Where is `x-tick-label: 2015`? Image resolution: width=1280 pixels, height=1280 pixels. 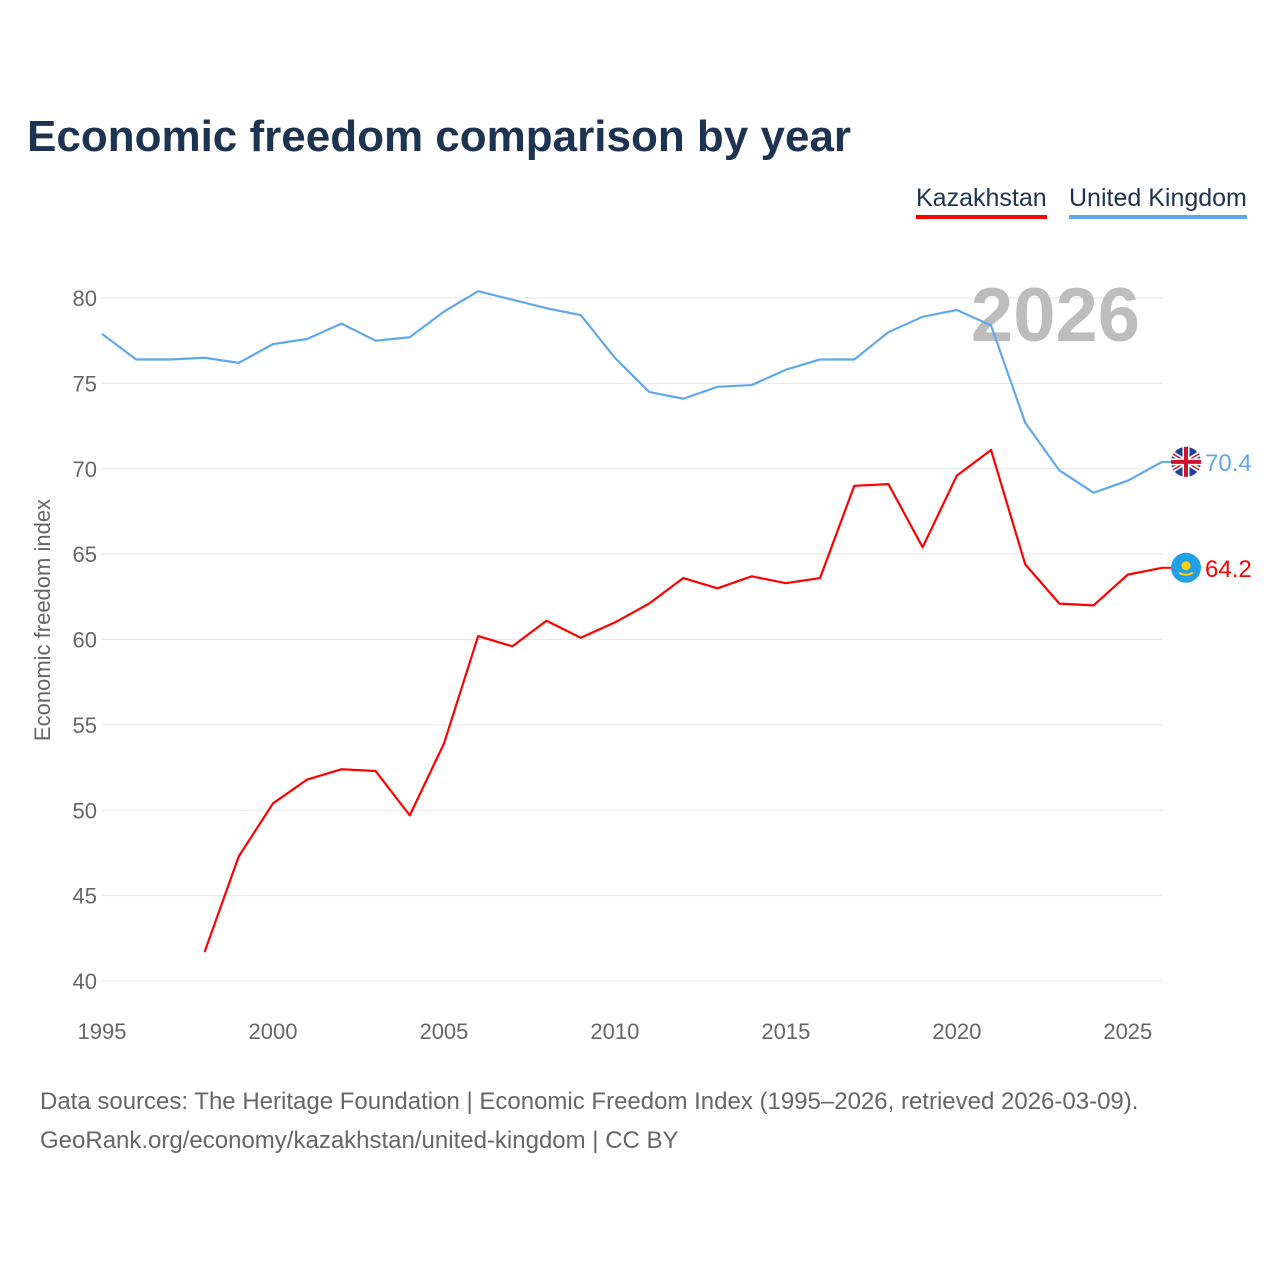
x-tick-label: 2015 is located at coordinates (785, 1031).